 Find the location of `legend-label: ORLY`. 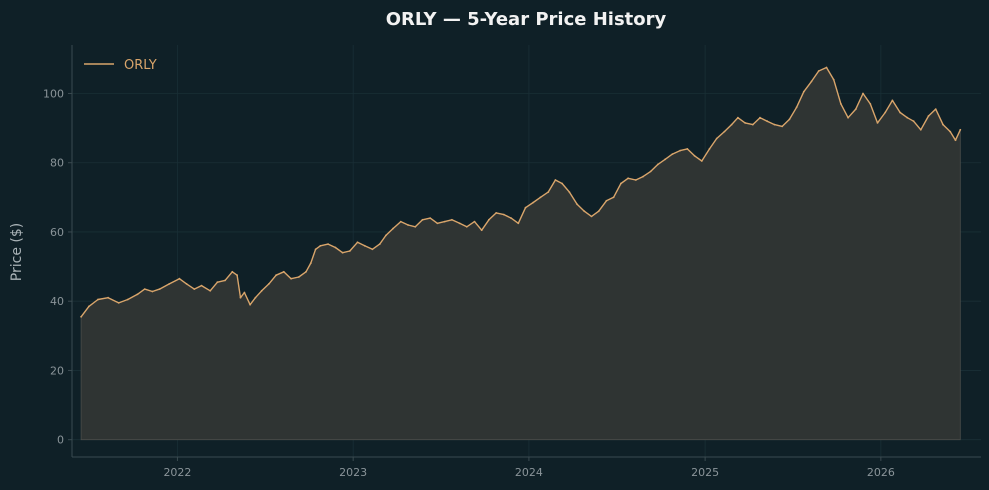

legend-label: ORLY is located at coordinates (140, 65).